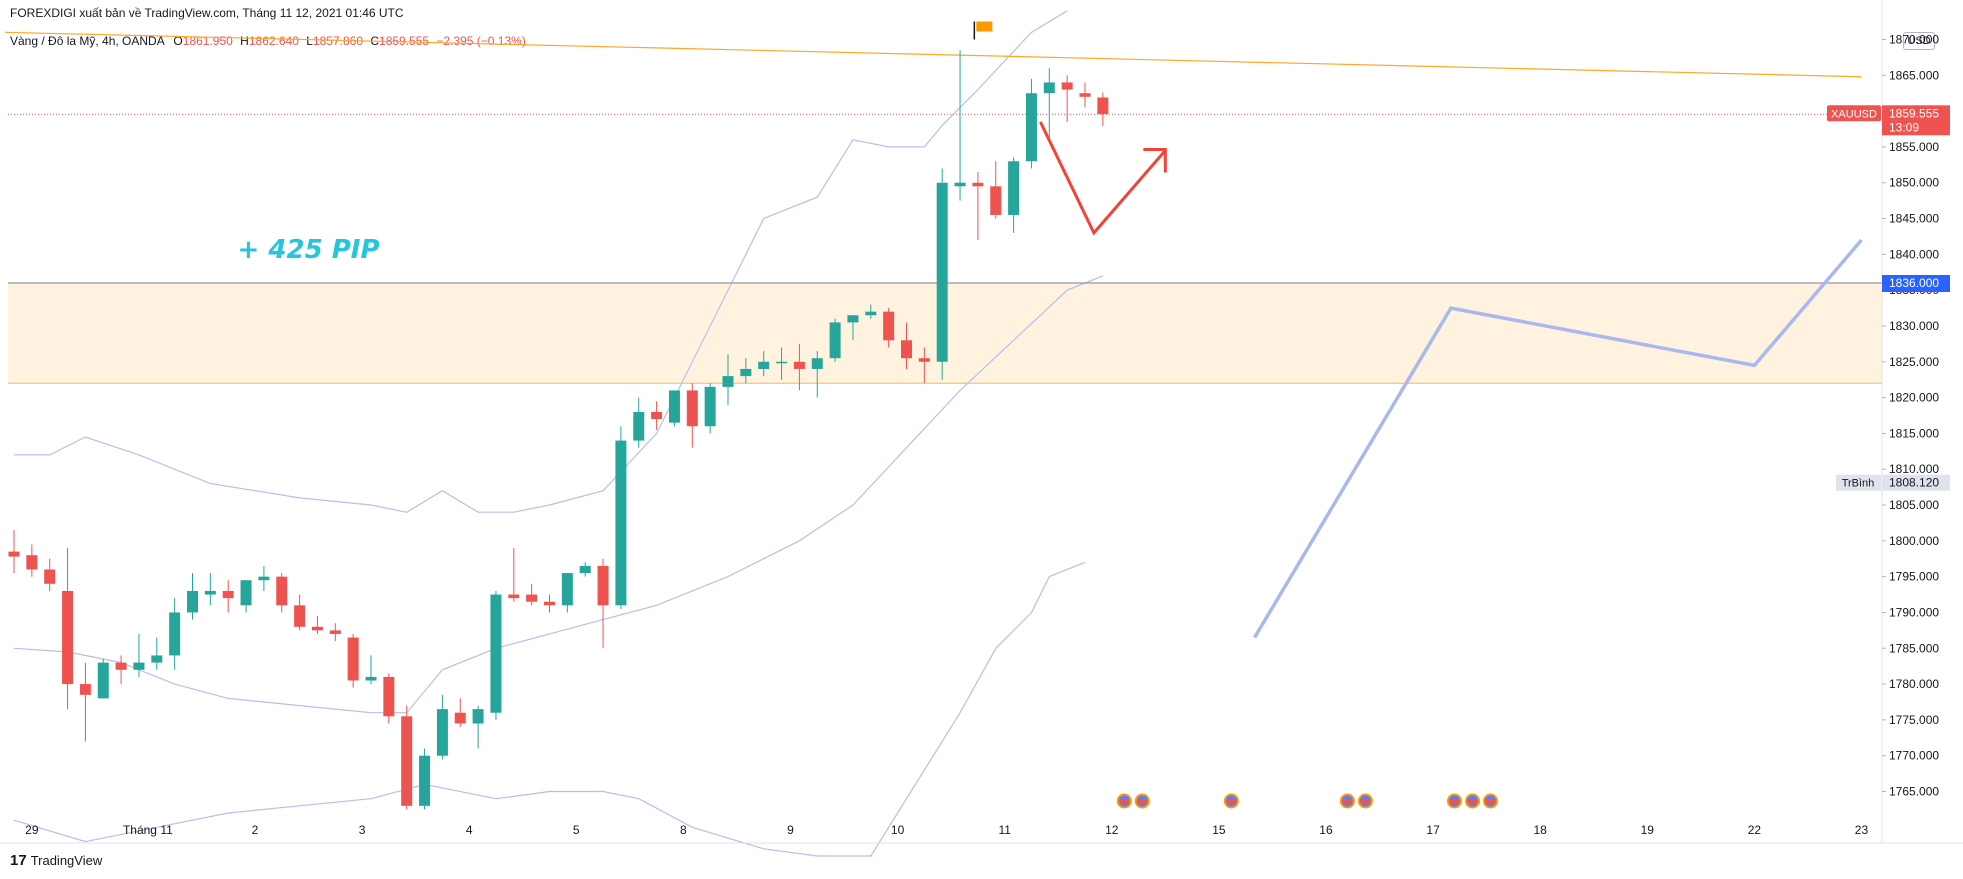 This screenshot has height=879, width=1963. Describe the element at coordinates (1914, 433) in the screenshot. I see `price-tick-label: 1815.000` at that location.